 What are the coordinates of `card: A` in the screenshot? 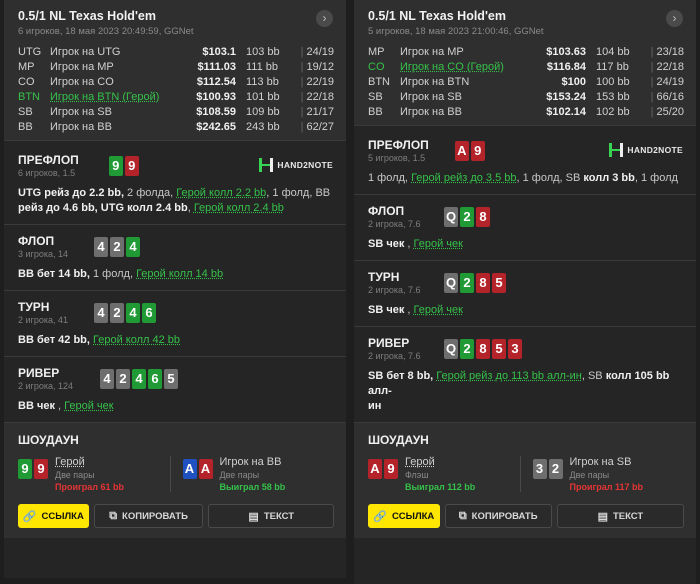 It's located at (189, 469).